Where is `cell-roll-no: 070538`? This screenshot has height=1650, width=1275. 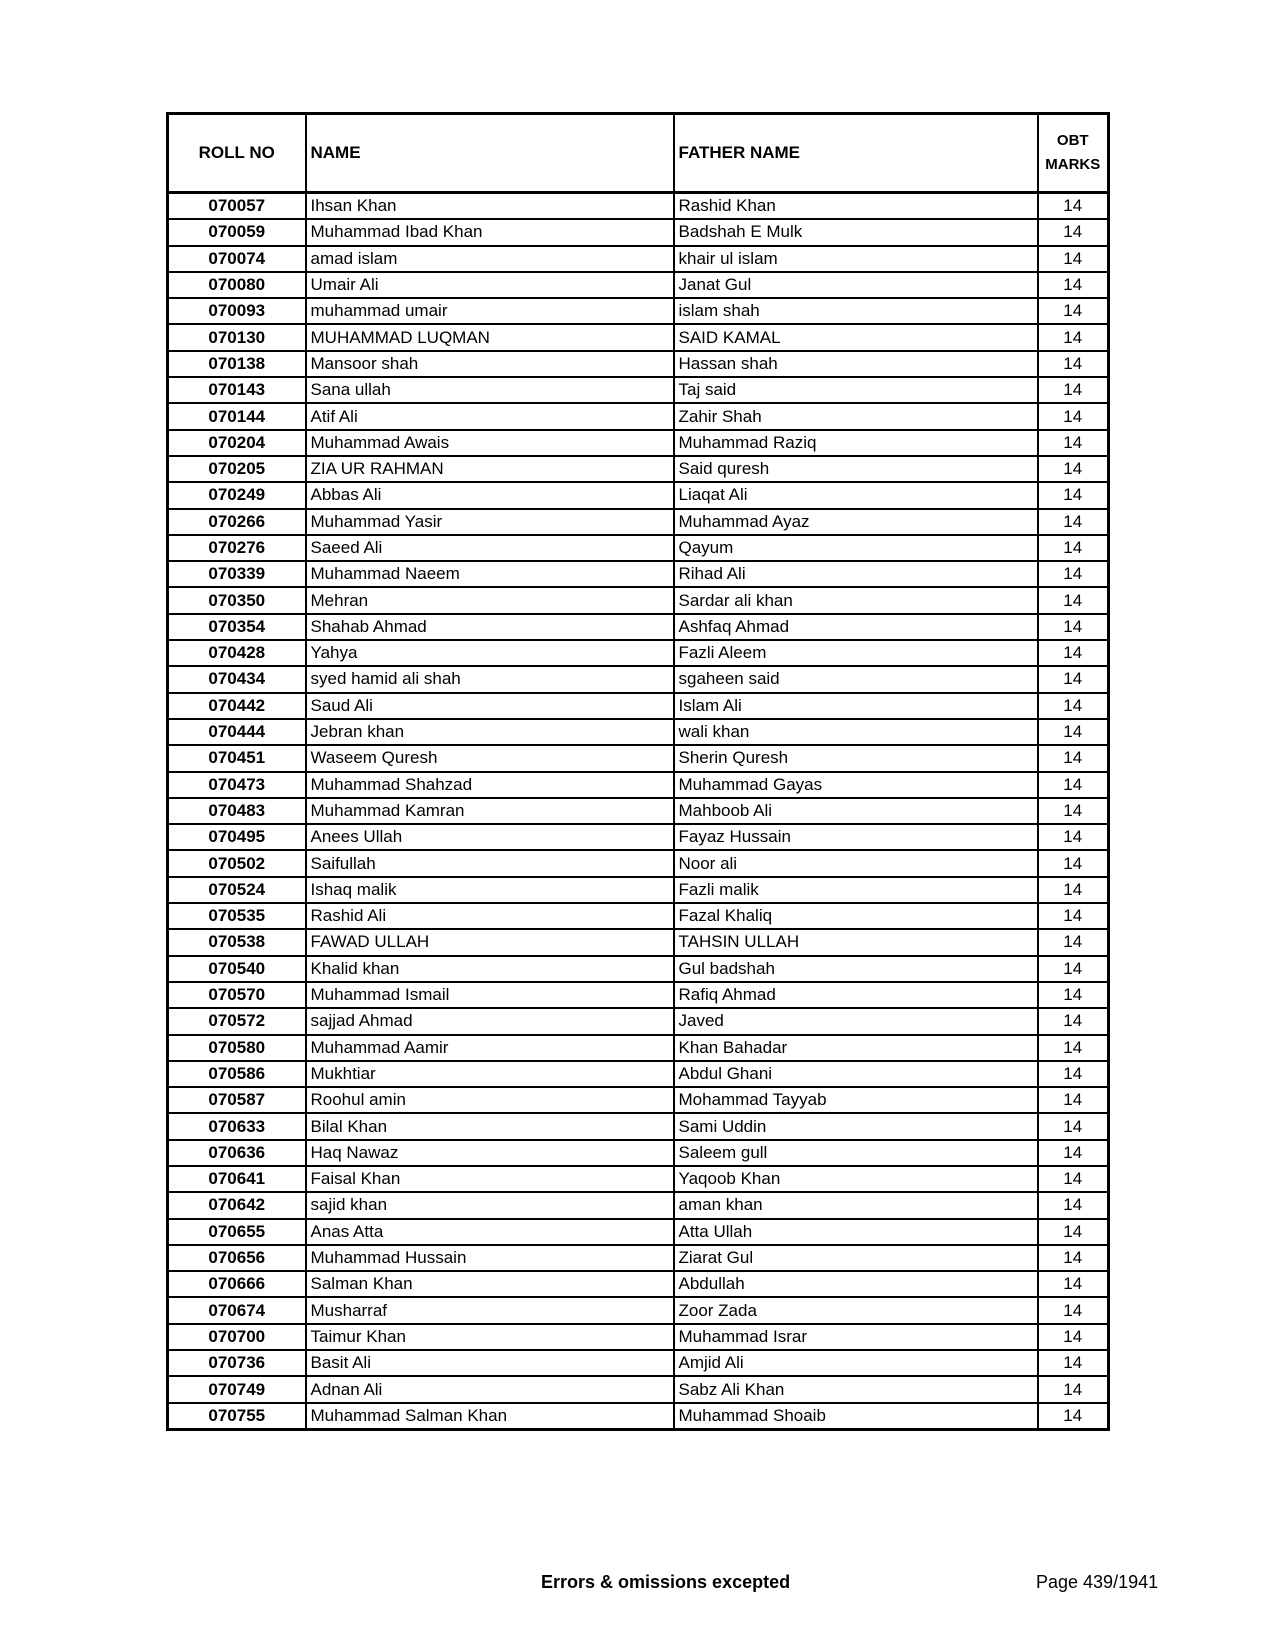
cell-roll-no: 070538 is located at coordinates (236, 942).